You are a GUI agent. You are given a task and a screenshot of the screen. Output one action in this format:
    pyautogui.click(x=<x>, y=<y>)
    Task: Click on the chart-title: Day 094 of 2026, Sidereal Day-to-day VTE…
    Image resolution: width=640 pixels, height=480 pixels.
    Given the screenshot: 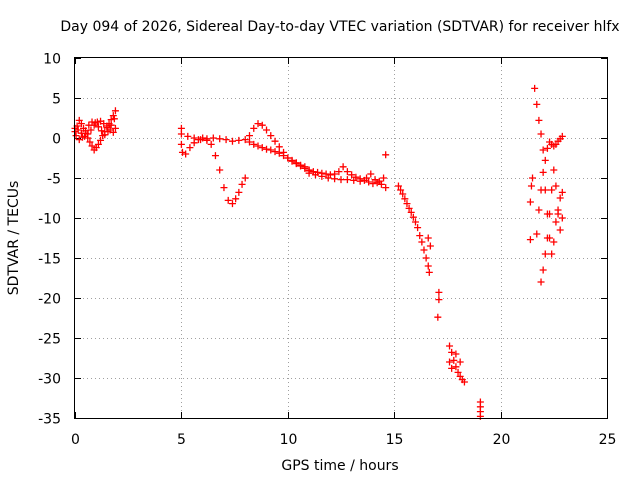 What is the action you would take?
    pyautogui.click(x=339, y=27)
    